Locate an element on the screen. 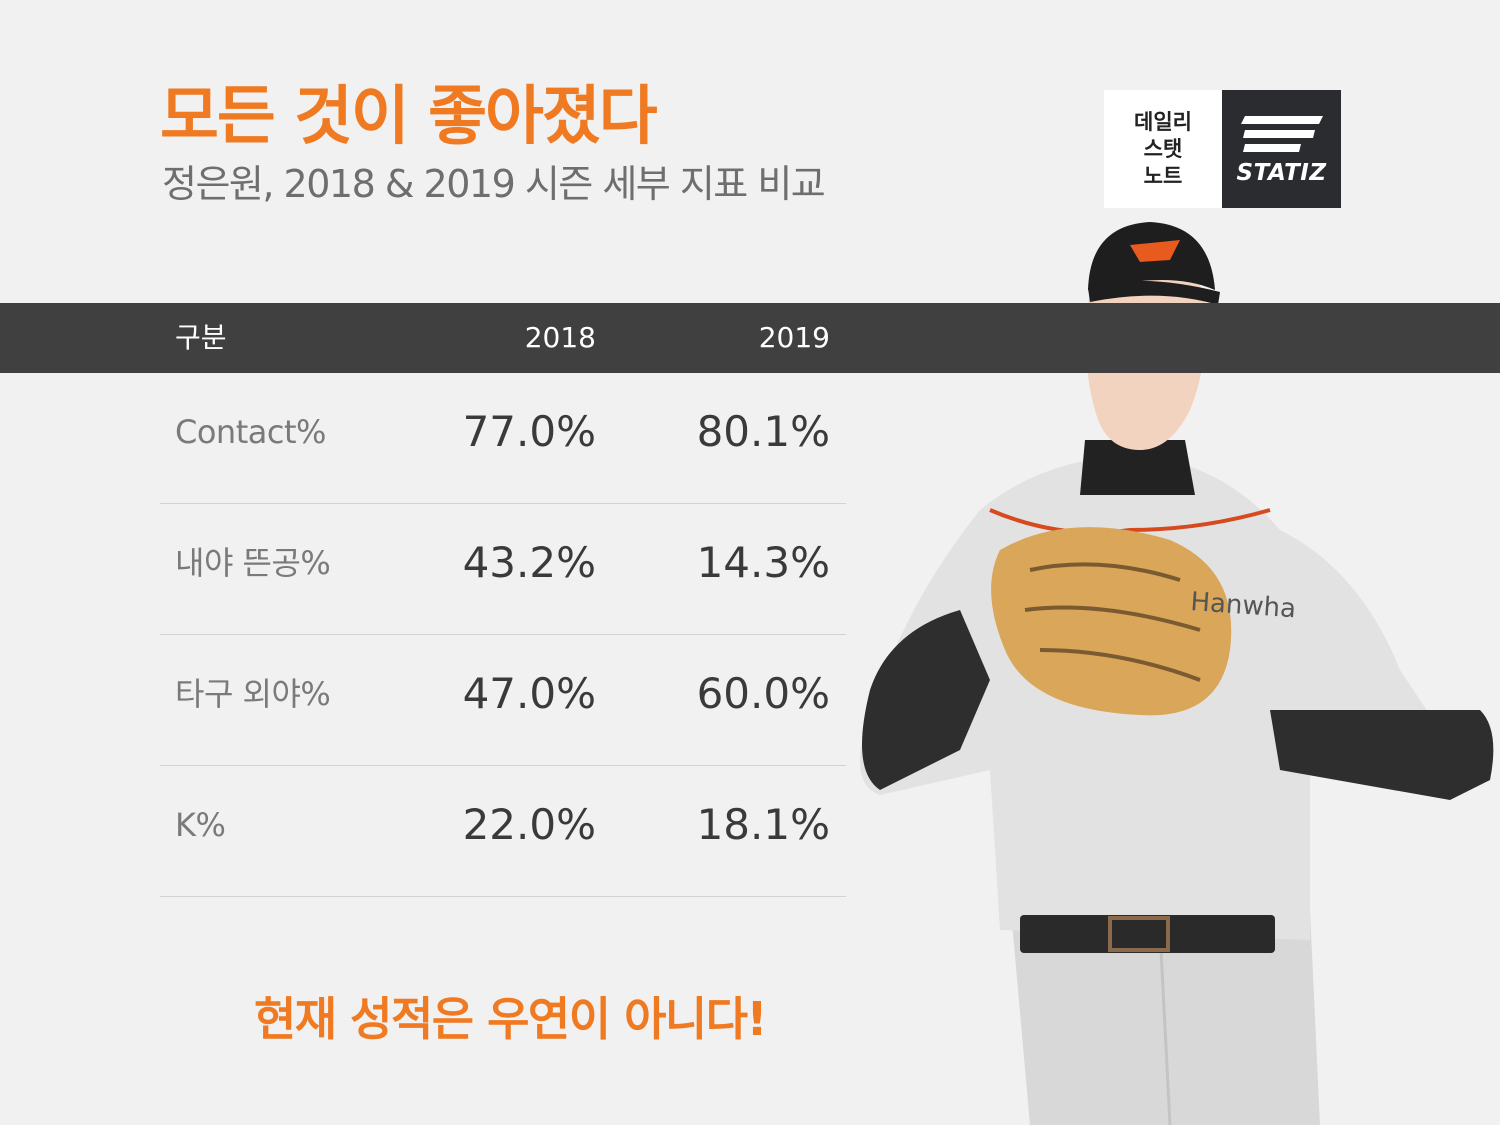 The width and height of the screenshot is (1500, 1125). value-2018: 43.2% is located at coordinates (529, 562).